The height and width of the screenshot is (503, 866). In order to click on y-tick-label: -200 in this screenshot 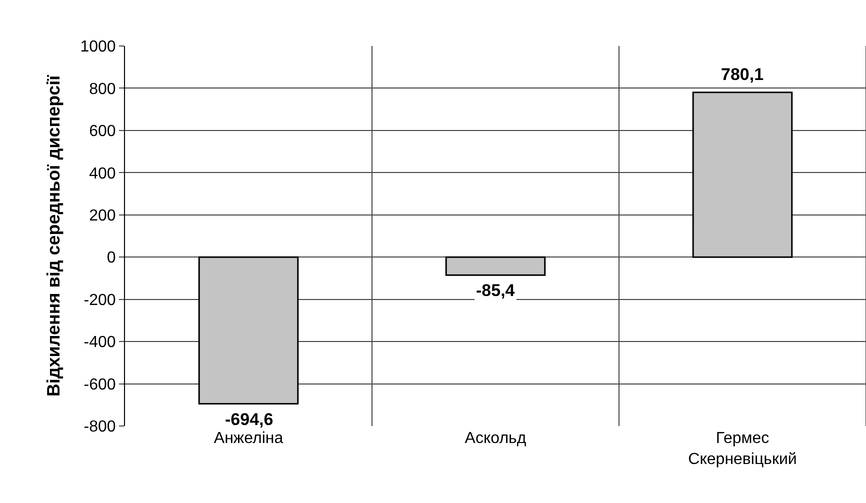, I will do `click(100, 300)`.